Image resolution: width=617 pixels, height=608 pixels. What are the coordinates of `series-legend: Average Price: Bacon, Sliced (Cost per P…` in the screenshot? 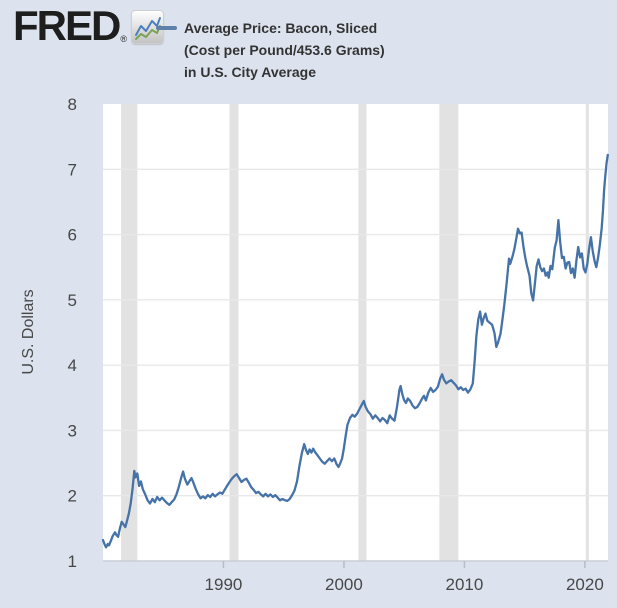 It's located at (270, 50).